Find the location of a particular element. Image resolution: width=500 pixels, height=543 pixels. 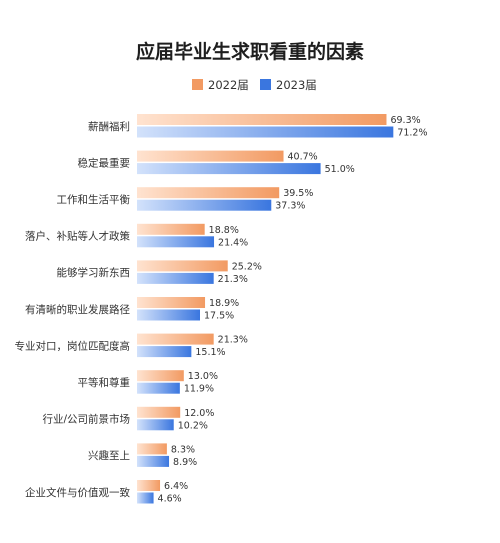

data-label: 69.3% is located at coordinates (405, 120).